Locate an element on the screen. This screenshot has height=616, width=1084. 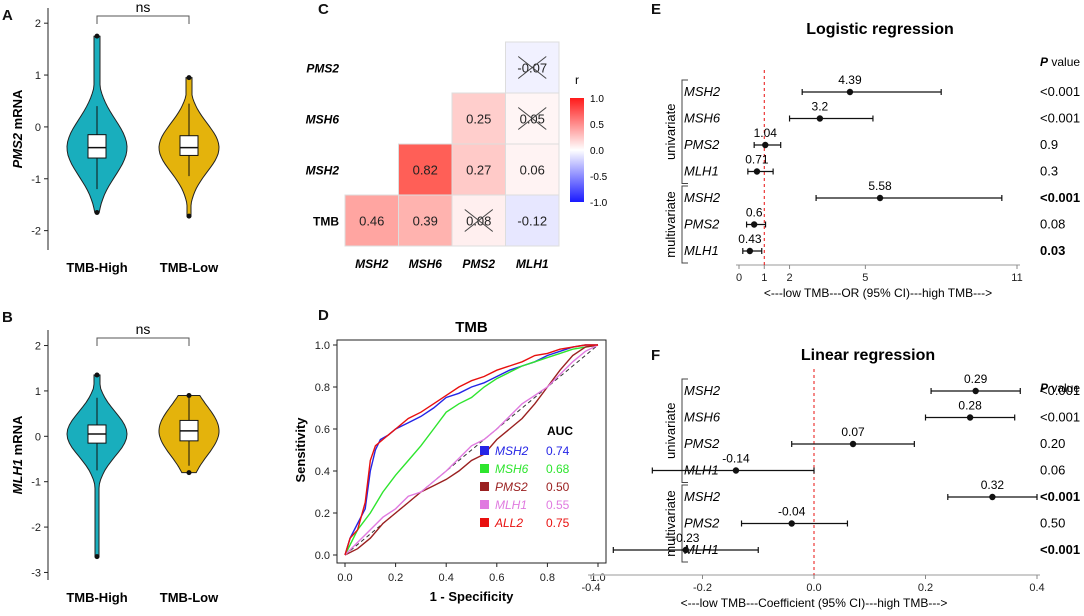
color-scale-tick: 0.5 is located at coordinates (597, 125).